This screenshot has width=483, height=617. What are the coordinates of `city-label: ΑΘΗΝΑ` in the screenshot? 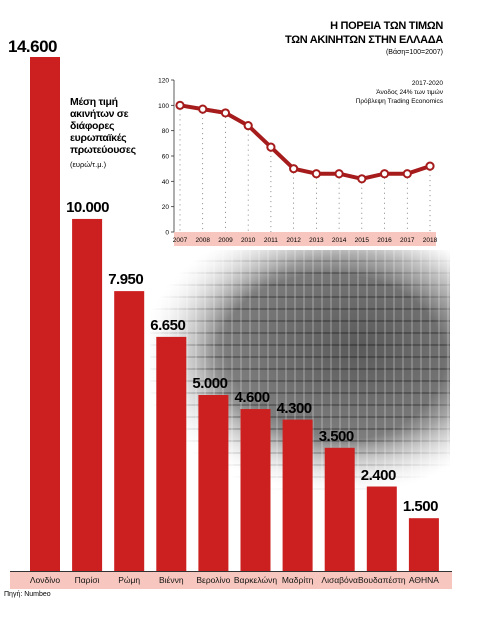 It's located at (423, 580).